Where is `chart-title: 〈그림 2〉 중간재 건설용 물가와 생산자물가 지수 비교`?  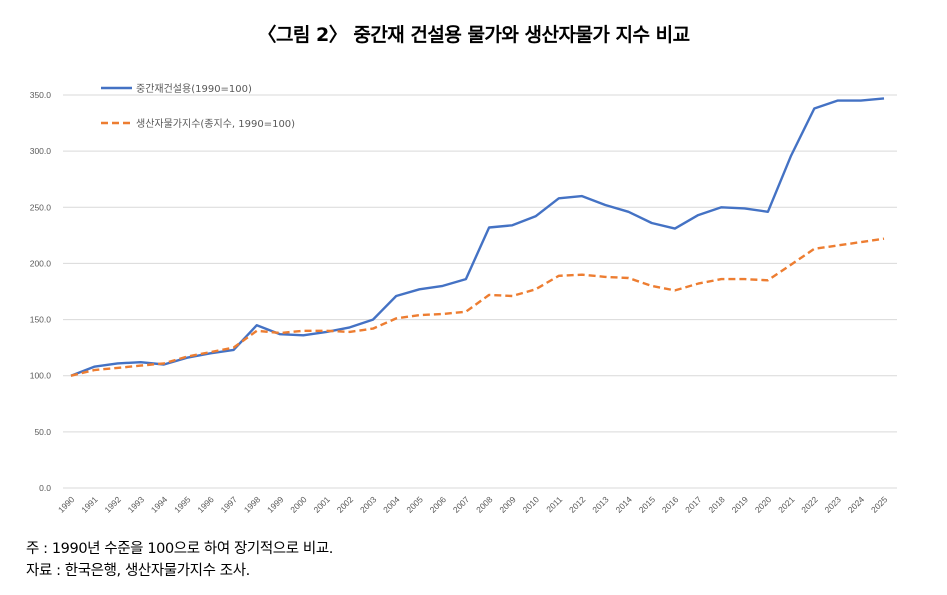
chart-title: 〈그림 2〉 중간재 건설용 물가와 생산자물가 지수 비교 is located at coordinates (473, 35).